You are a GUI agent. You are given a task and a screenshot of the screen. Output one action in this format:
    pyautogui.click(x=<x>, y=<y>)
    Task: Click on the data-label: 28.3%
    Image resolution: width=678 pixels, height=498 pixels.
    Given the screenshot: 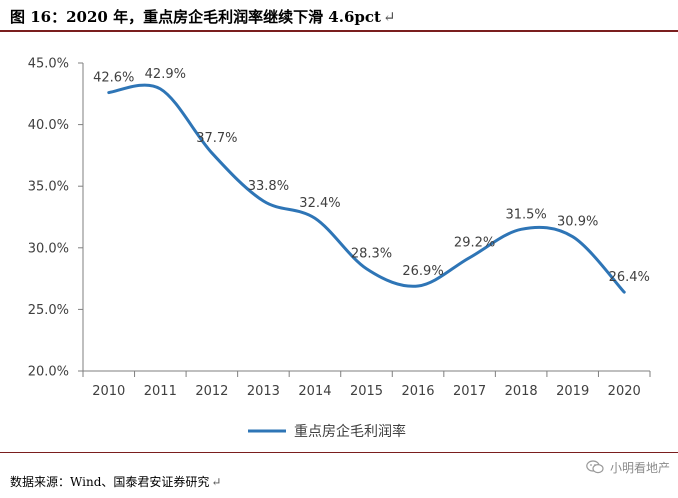 What is the action you would take?
    pyautogui.click(x=371, y=254)
    